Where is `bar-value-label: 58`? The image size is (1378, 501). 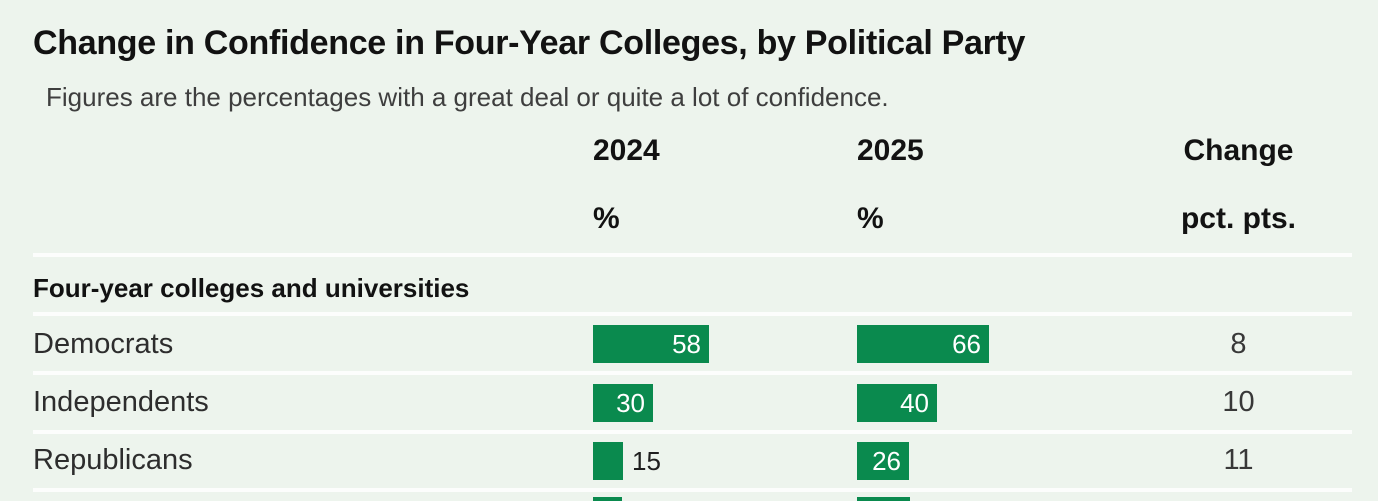 bar-value-label: 58 is located at coordinates (686, 344).